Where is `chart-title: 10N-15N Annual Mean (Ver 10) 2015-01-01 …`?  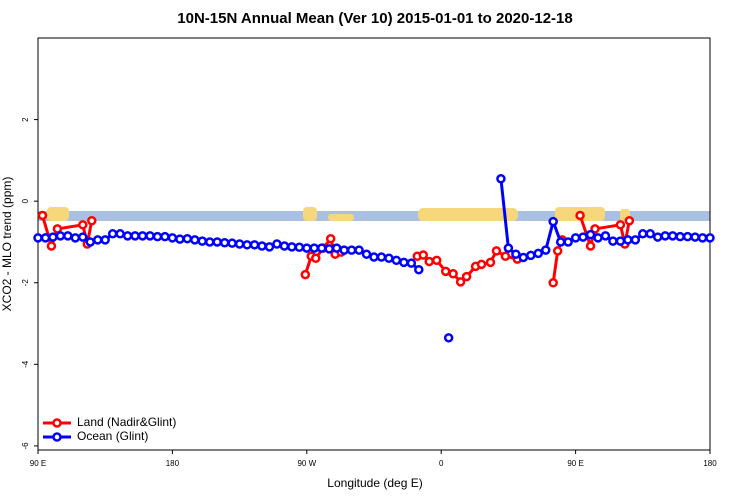 chart-title: 10N-15N Annual Mean (Ver 10) 2015-01-01 … is located at coordinates (374, 18).